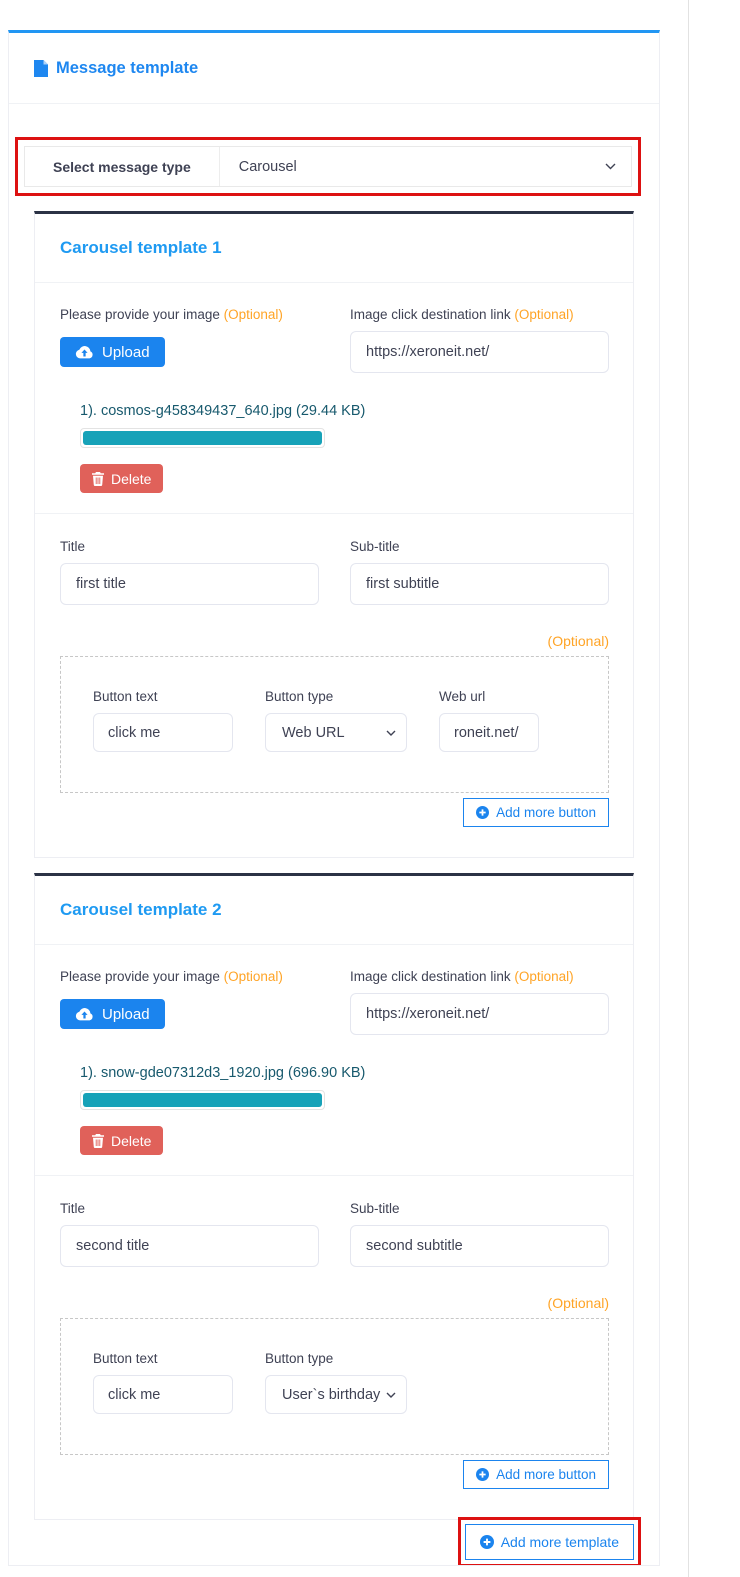 The image size is (740, 1577). Describe the element at coordinates (313, 732) in the screenshot. I see `button-type-selected-value: Web URL` at that location.